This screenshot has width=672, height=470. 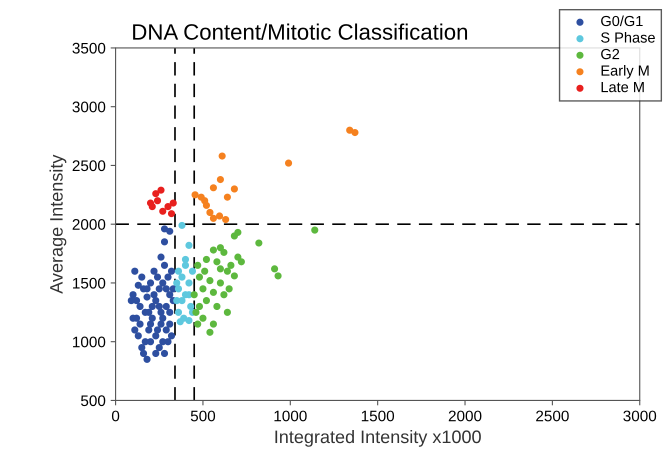 What do you see at coordinates (378, 416) in the screenshot?
I see `x-tick-label: 1500` at bounding box center [378, 416].